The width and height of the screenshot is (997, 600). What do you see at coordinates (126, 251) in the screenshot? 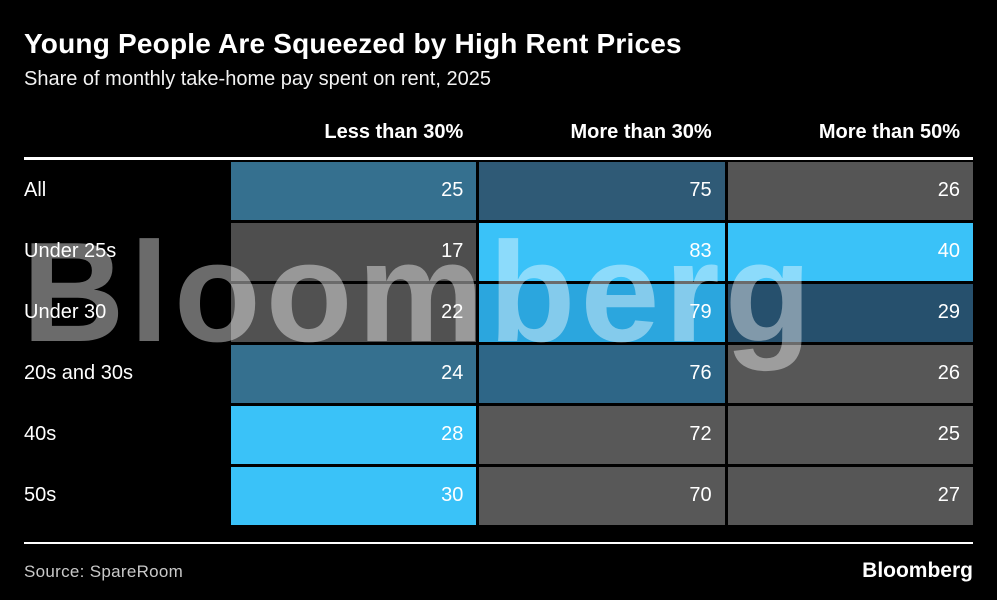
I see `row-label: Under 25s` at bounding box center [126, 251].